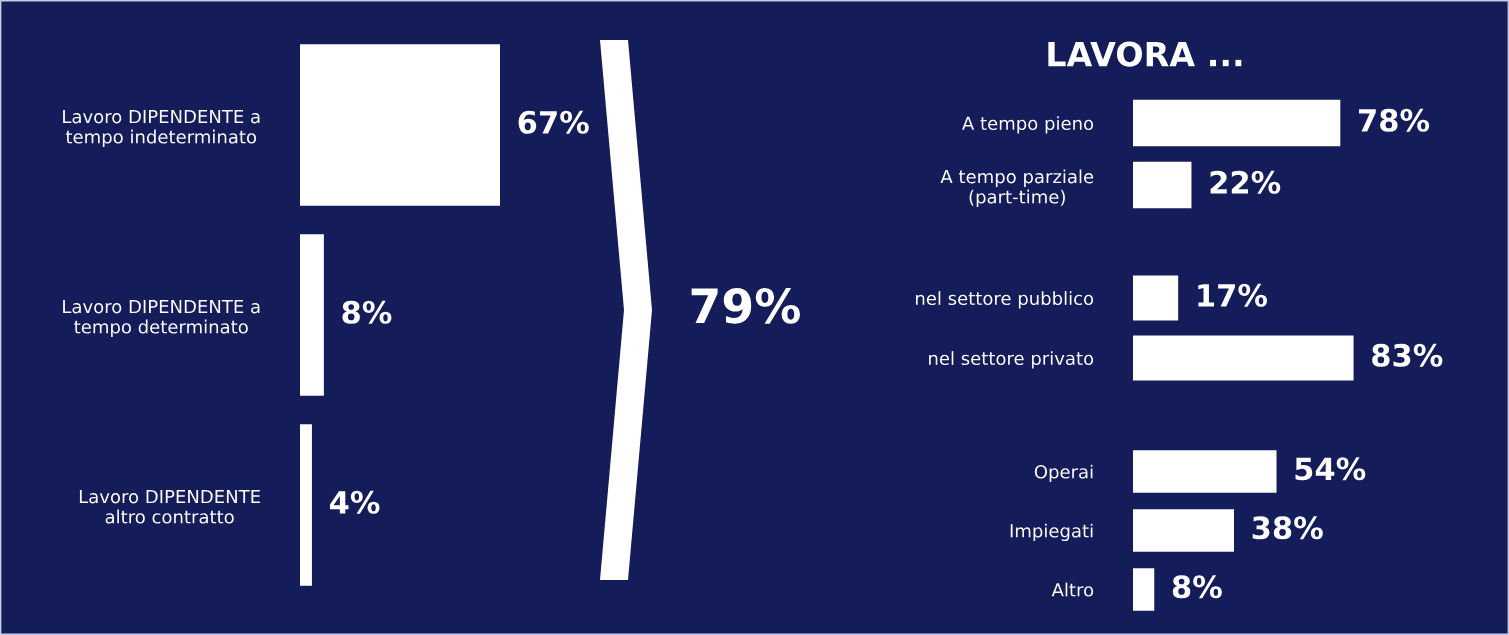 The height and width of the screenshot is (635, 1509). What do you see at coordinates (161, 318) in the screenshot?
I see `y-tick-label: Lavoro DIPENDENTE a tempo determinato` at bounding box center [161, 318].